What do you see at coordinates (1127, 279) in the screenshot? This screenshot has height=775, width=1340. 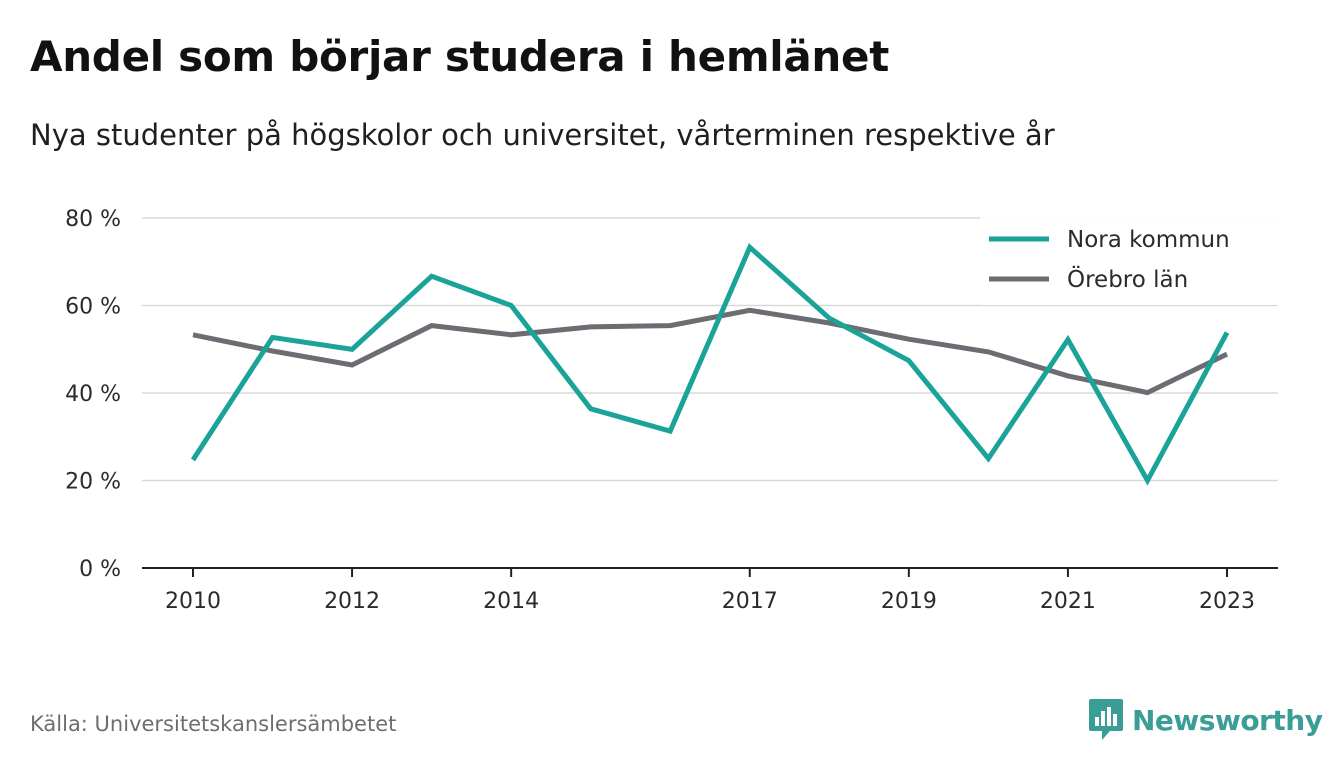 I see `legend-label: Örebro län` at bounding box center [1127, 279].